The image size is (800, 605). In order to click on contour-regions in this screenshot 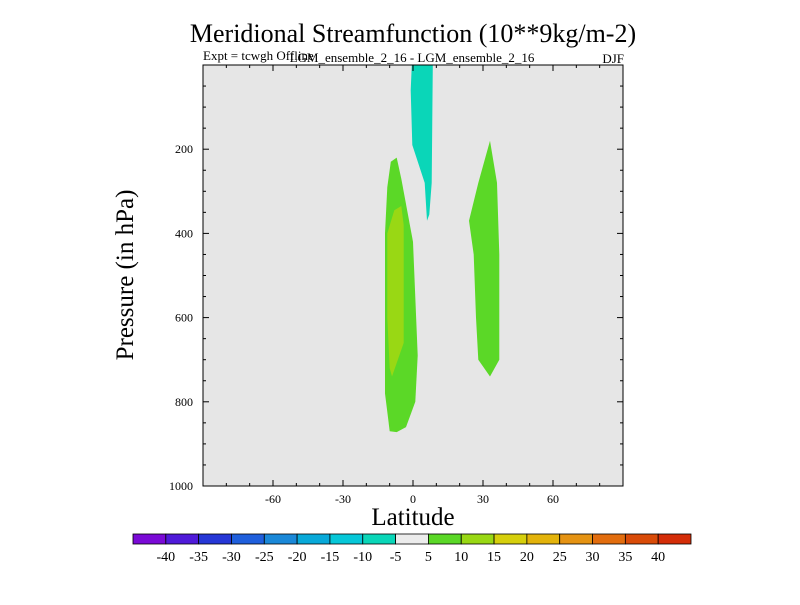, I will do `click(442, 249)`.